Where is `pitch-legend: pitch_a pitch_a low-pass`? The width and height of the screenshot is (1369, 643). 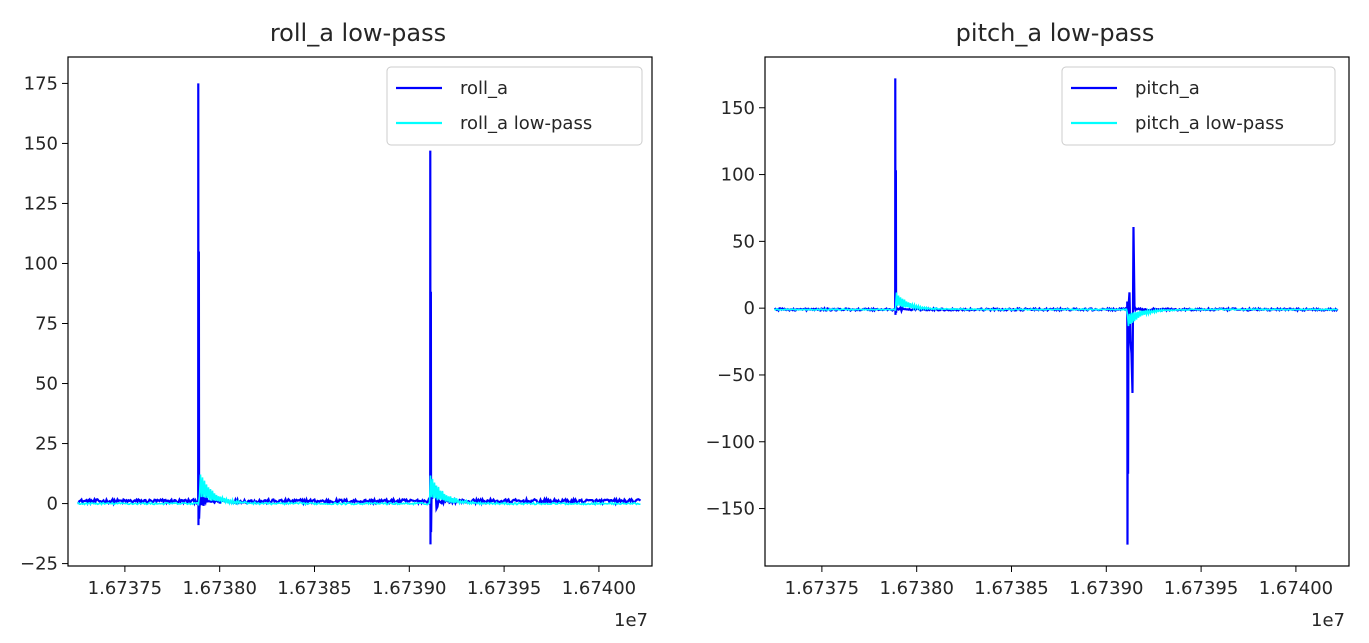
pitch-legend: pitch_a pitch_a low-pass is located at coordinates (1198, 106).